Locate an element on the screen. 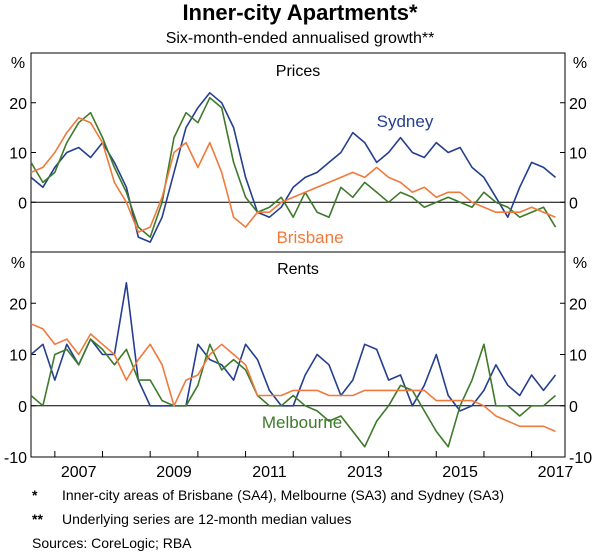  sources-note: Sources: CoreLogic; RBA is located at coordinates (112, 543).